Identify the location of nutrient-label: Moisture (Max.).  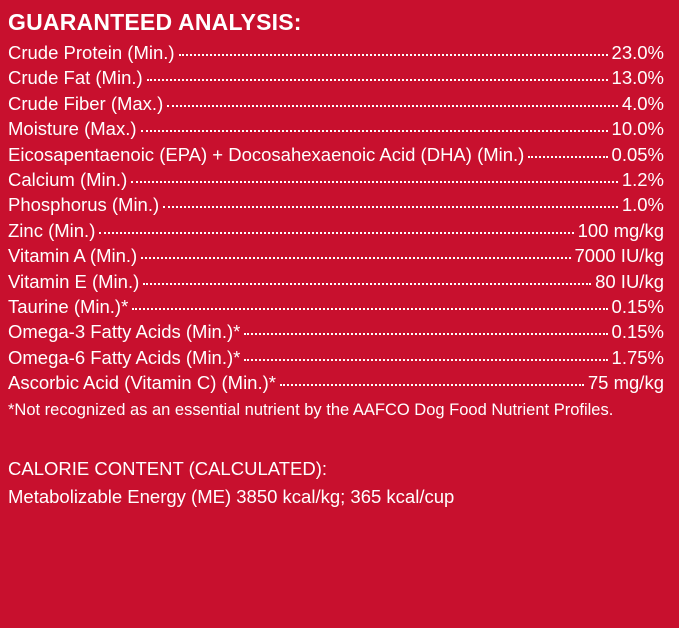
(72, 129).